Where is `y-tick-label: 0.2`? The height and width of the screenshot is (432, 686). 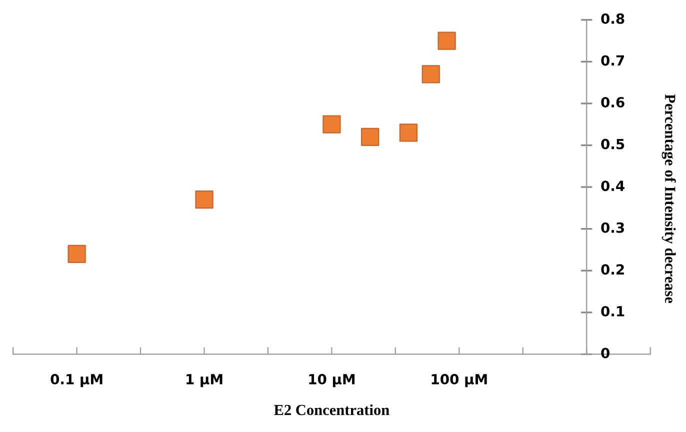
y-tick-label: 0.2 is located at coordinates (612, 269).